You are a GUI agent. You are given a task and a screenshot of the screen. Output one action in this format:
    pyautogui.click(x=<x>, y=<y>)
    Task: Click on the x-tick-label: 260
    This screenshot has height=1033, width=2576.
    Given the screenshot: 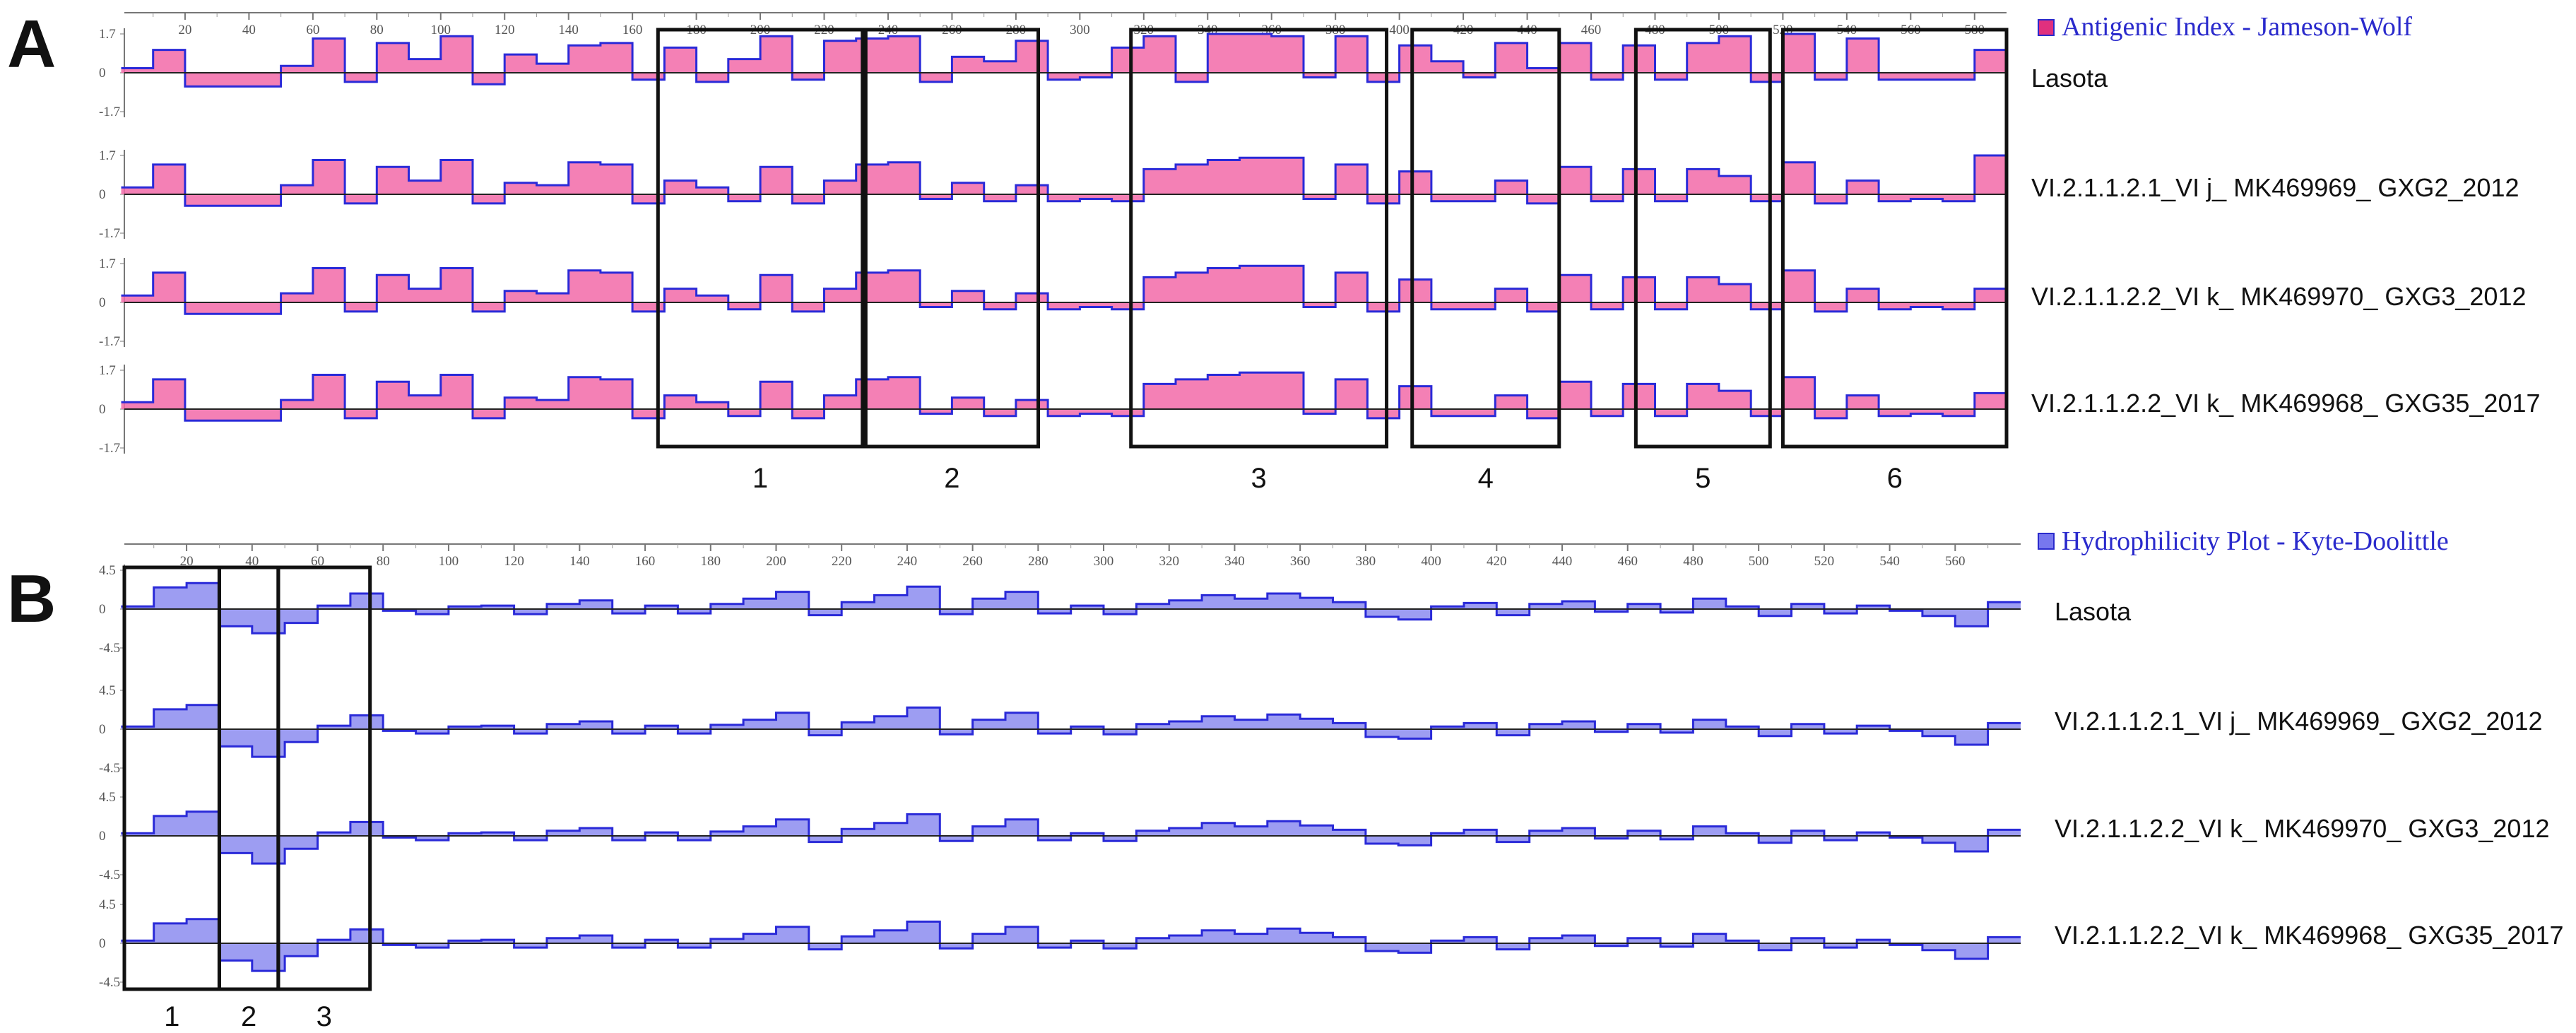 What is the action you would take?
    pyautogui.click(x=972, y=561)
    